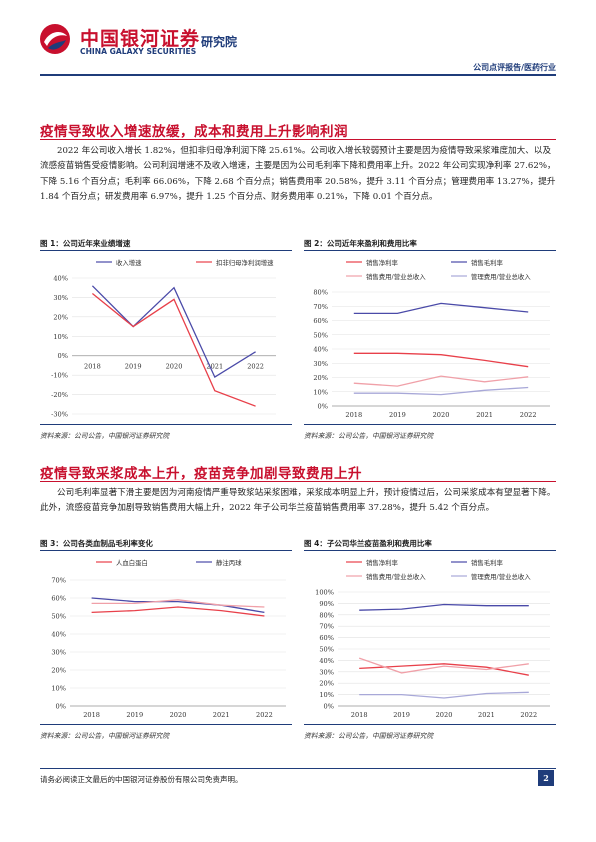 This screenshot has width=596, height=842. What do you see at coordinates (134, 715) in the screenshot?
I see `fig3-xtick-1: 2019` at bounding box center [134, 715].